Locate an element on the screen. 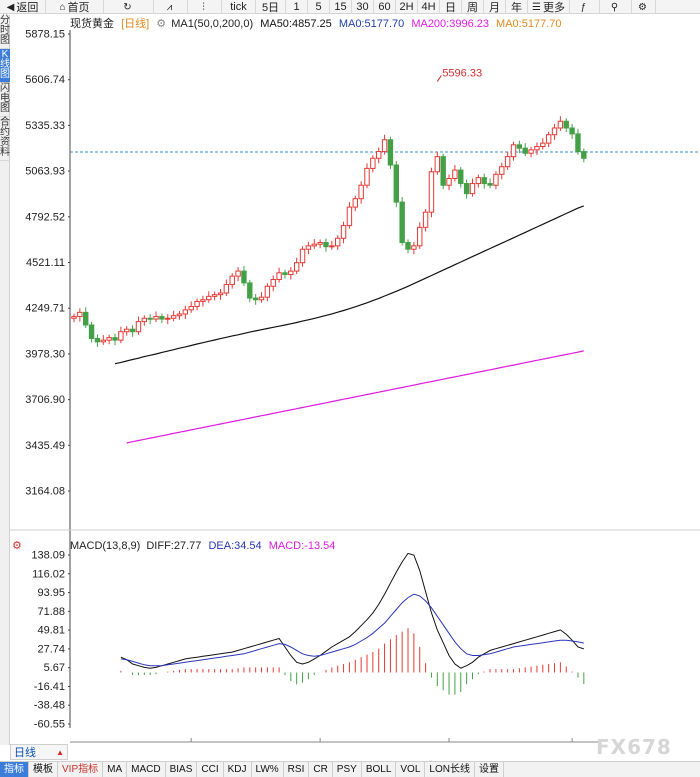  macd-axis-label: 5.67 is located at coordinates (54, 668).